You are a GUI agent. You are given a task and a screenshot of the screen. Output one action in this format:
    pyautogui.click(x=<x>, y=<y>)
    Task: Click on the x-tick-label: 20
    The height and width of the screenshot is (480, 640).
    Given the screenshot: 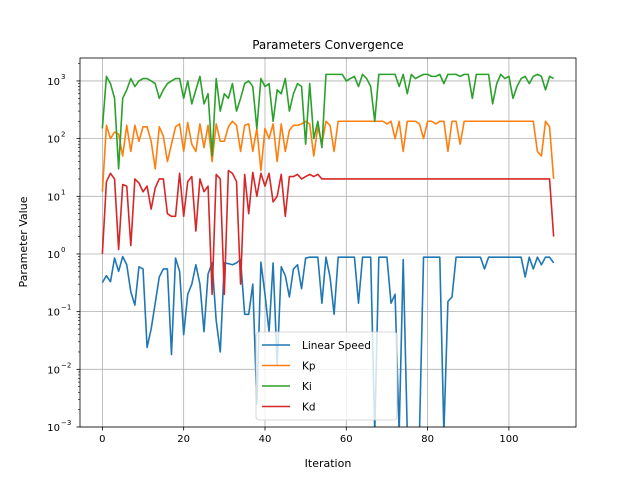 What is the action you would take?
    pyautogui.click(x=183, y=439)
    